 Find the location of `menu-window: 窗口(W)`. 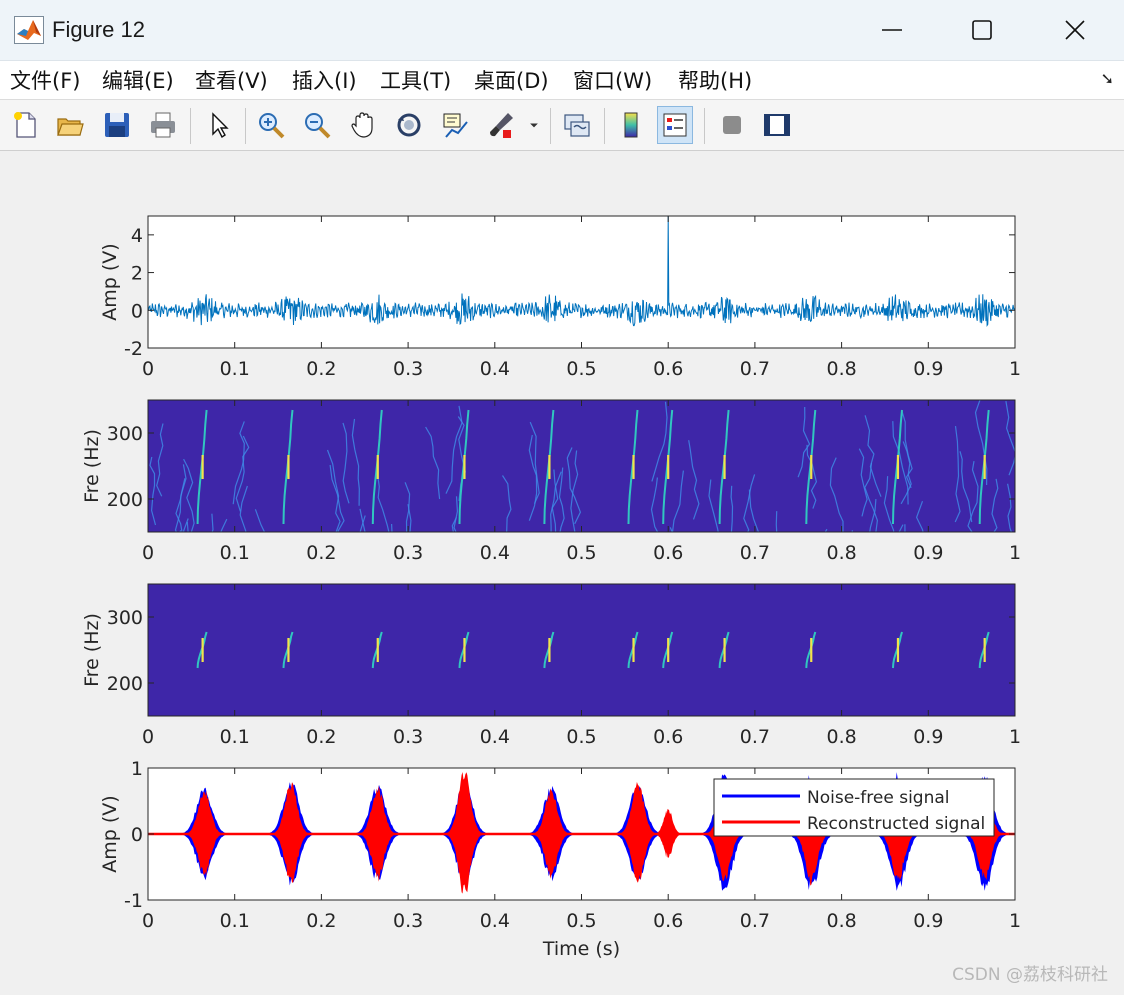

menu-window: 窗口(W) is located at coordinates (613, 81).